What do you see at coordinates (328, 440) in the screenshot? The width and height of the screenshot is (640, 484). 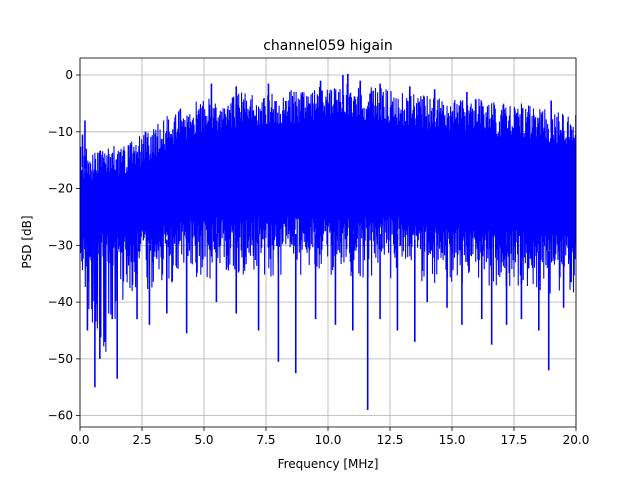 I see `x-tick-label: 10.0` at bounding box center [328, 440].